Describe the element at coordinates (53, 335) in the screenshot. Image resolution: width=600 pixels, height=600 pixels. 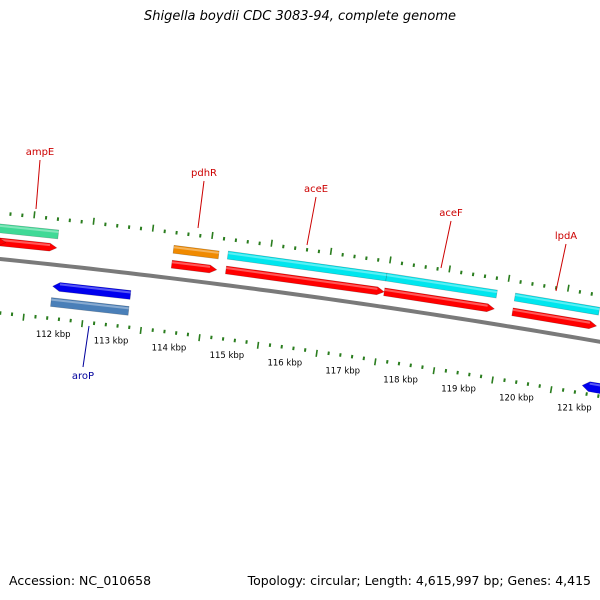
I see `scale-label: 112 kbp` at that location.